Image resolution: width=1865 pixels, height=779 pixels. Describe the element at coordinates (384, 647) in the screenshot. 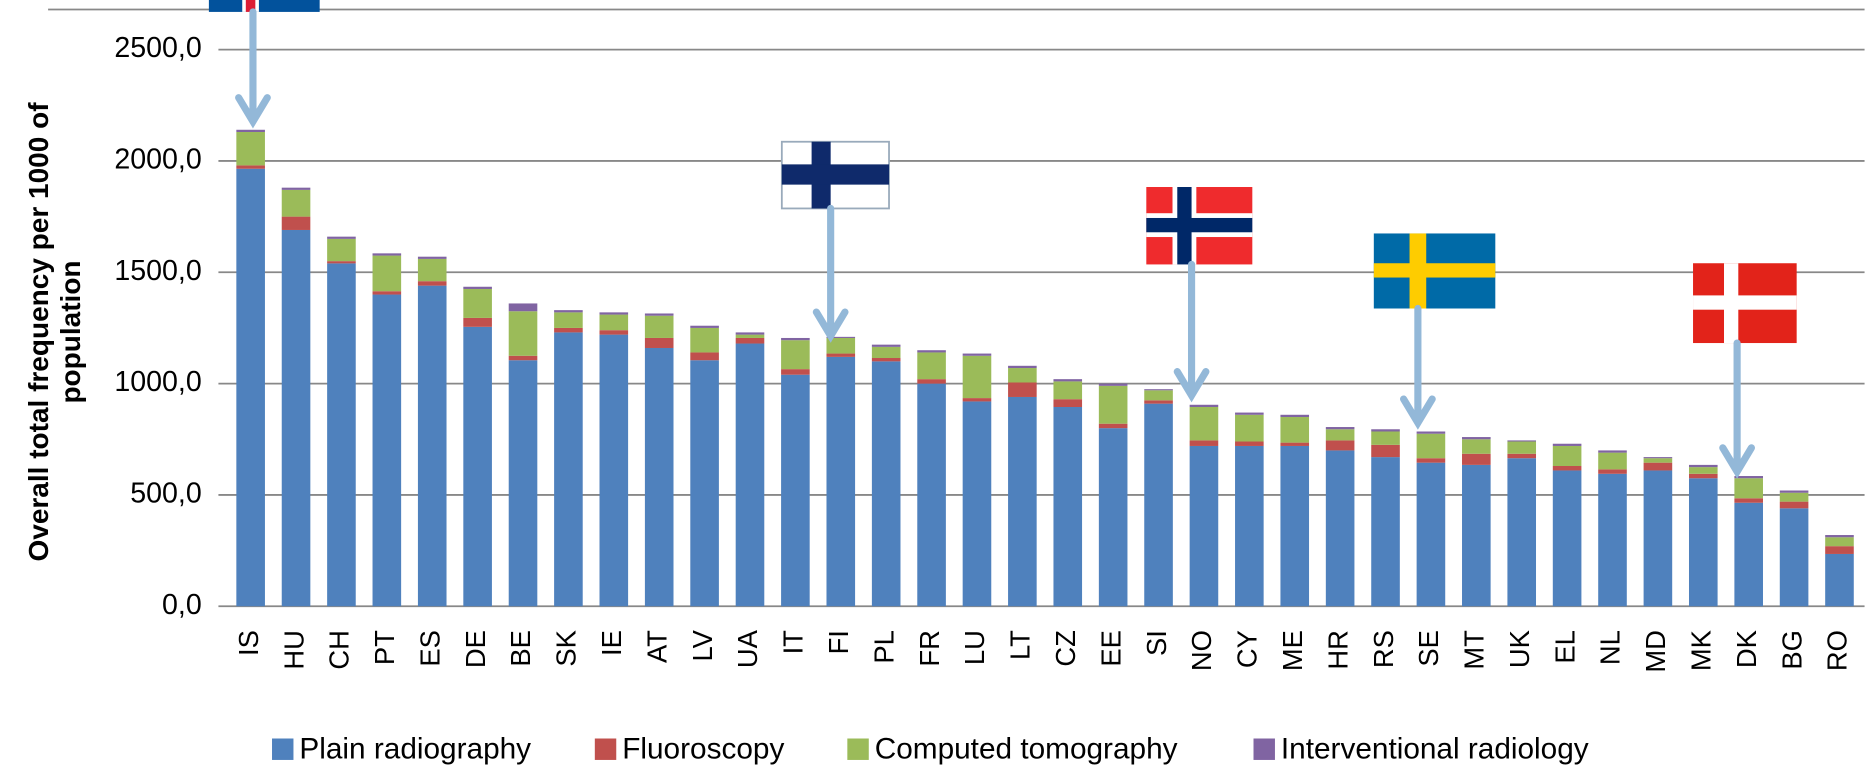

I see `x-tick-label: PT` at that location.